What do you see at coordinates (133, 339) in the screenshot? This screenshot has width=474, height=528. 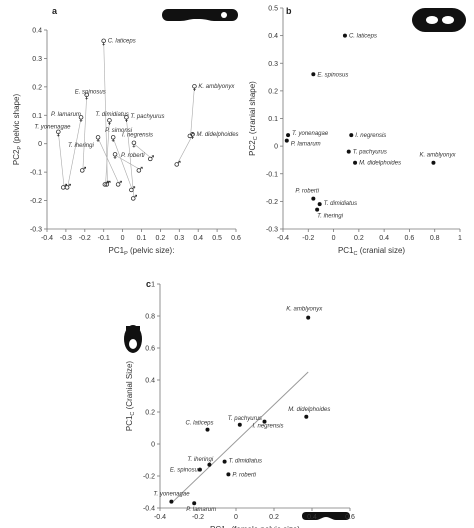 I see `skull-icon` at bounding box center [133, 339].